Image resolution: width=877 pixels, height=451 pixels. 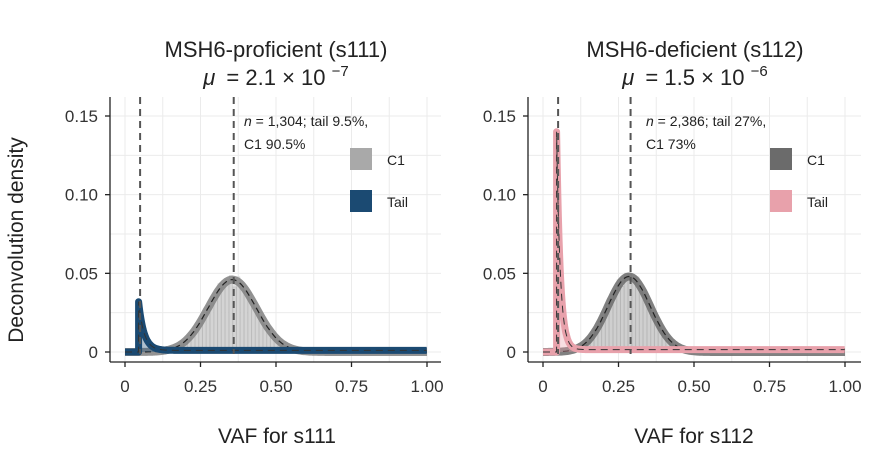 I want to click on mu-value: = 1.5 × 10, so click(x=694, y=77).